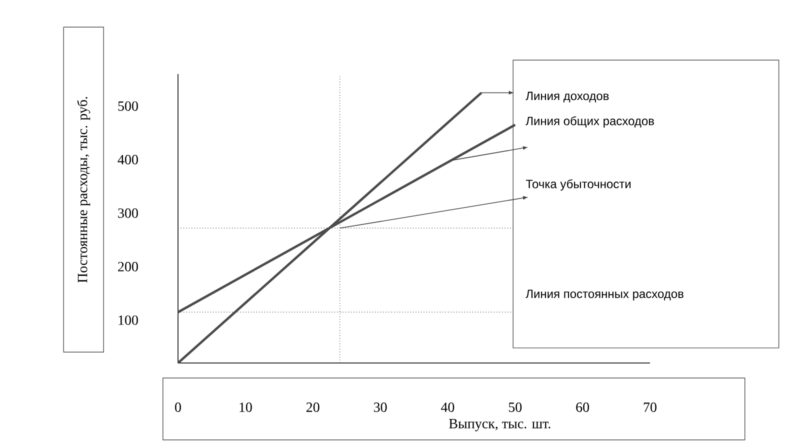  Describe the element at coordinates (178, 407) in the screenshot. I see `x-tick-label: 0` at that location.